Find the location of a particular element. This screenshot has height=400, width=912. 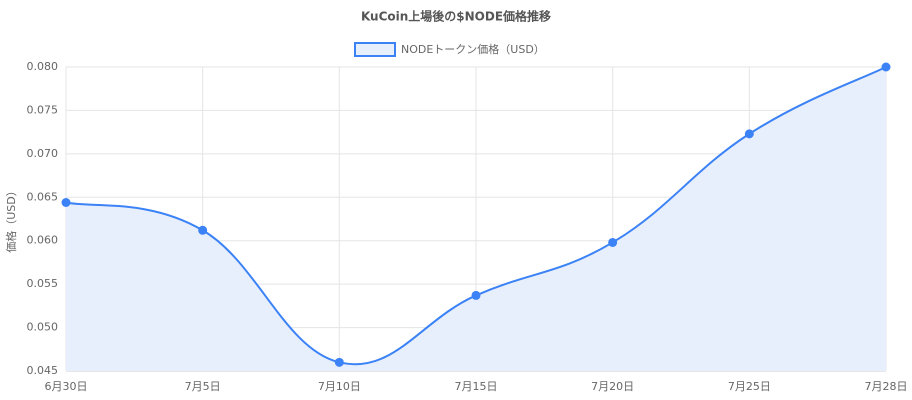

y-tick-label: 0.045 is located at coordinates (43, 370).